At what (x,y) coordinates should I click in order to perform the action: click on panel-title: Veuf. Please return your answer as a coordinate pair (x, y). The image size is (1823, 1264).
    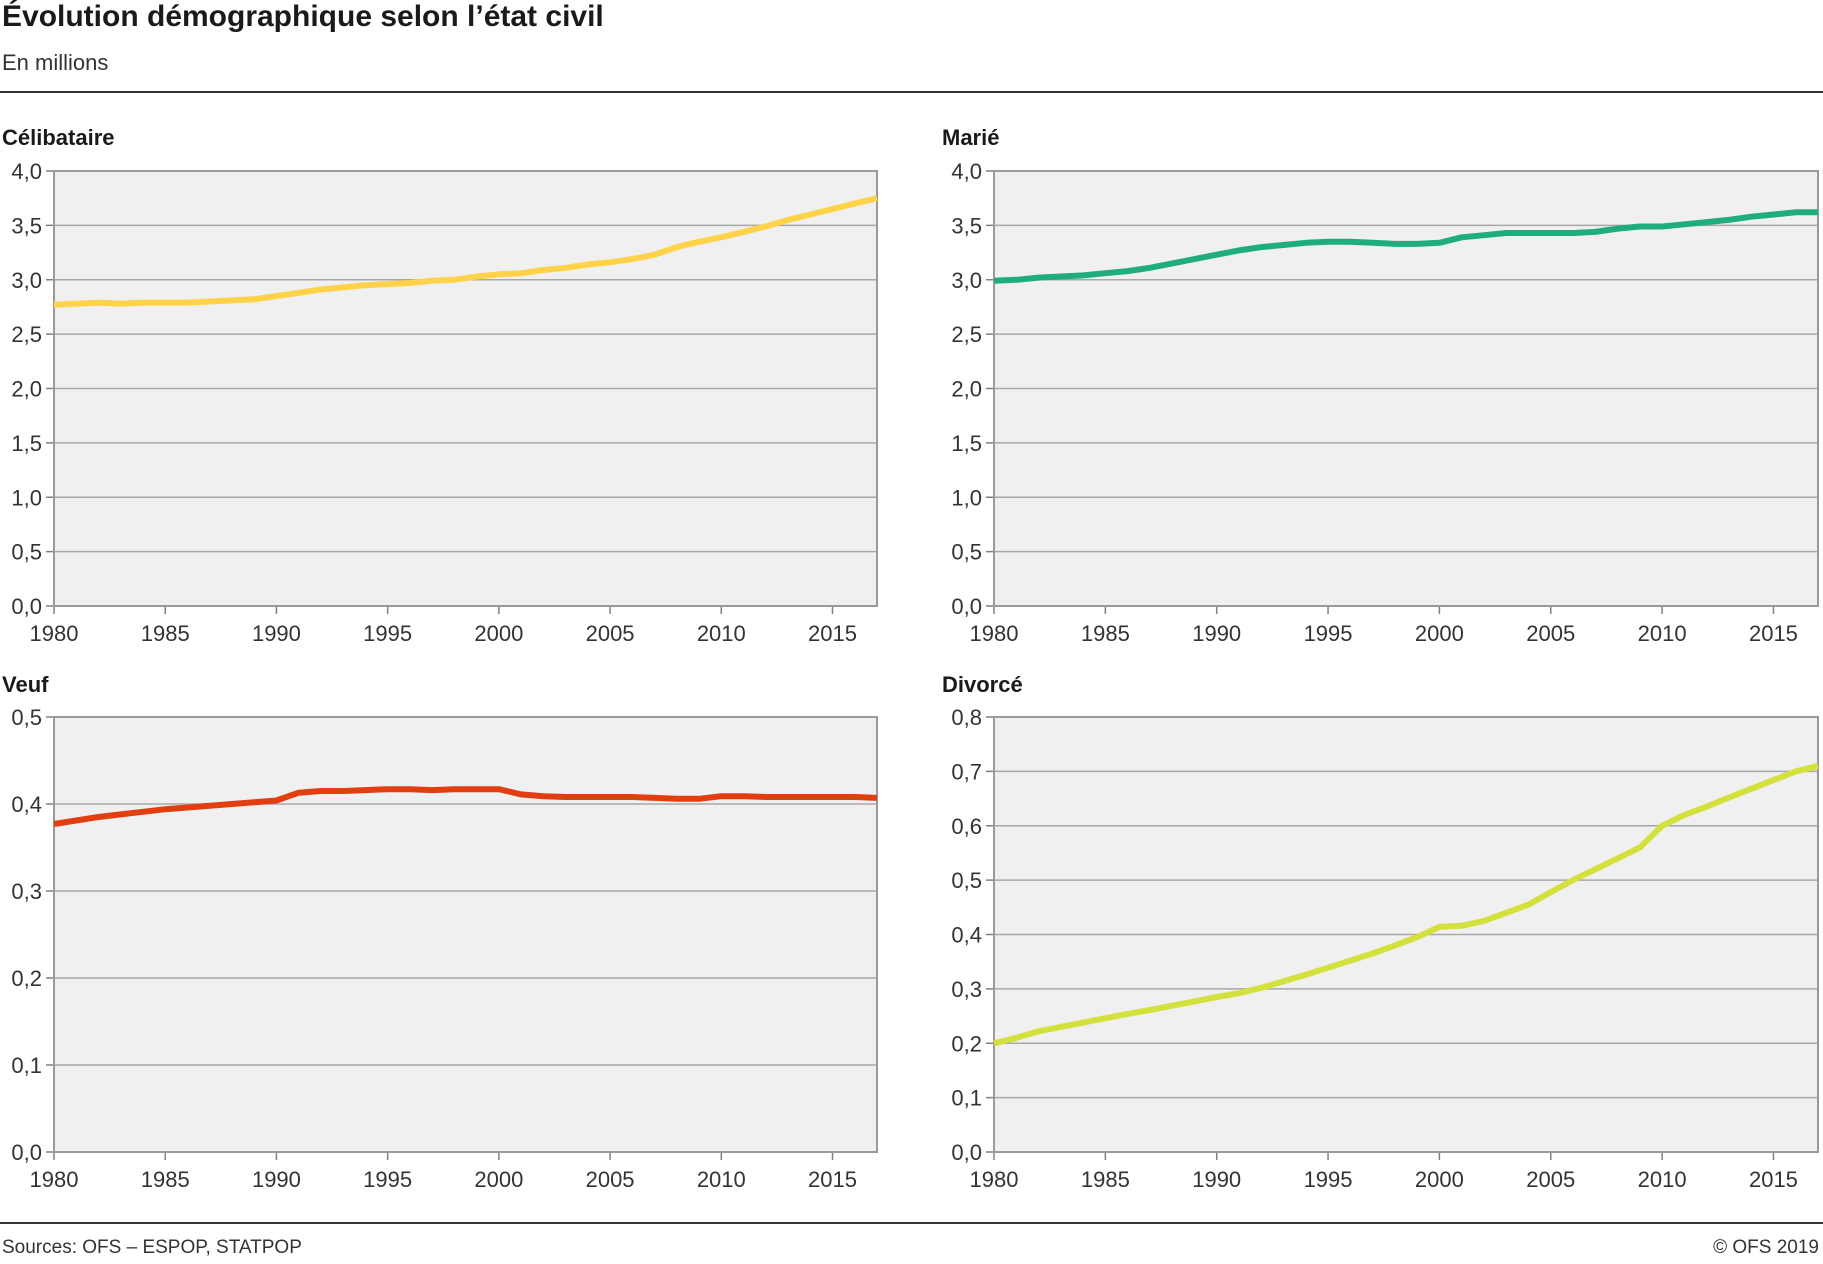
    Looking at the image, I should click on (25, 684).